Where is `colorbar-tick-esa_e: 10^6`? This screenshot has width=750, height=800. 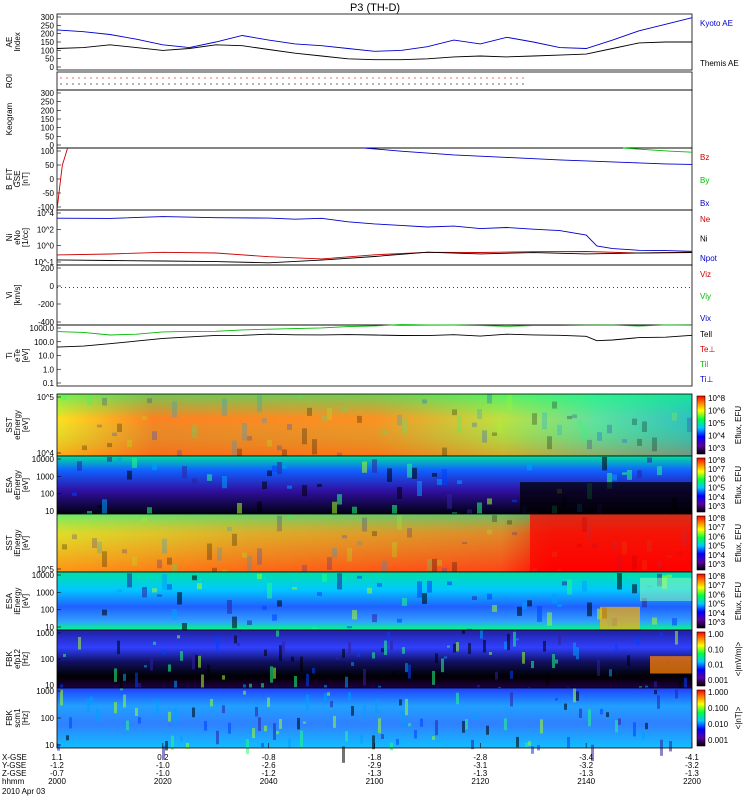
colorbar-tick-esa_e: 10^6 is located at coordinates (717, 478).